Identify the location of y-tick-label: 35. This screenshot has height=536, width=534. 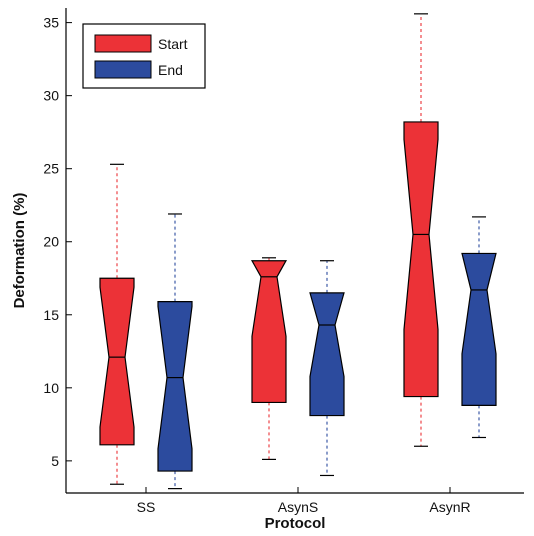
(51, 23).